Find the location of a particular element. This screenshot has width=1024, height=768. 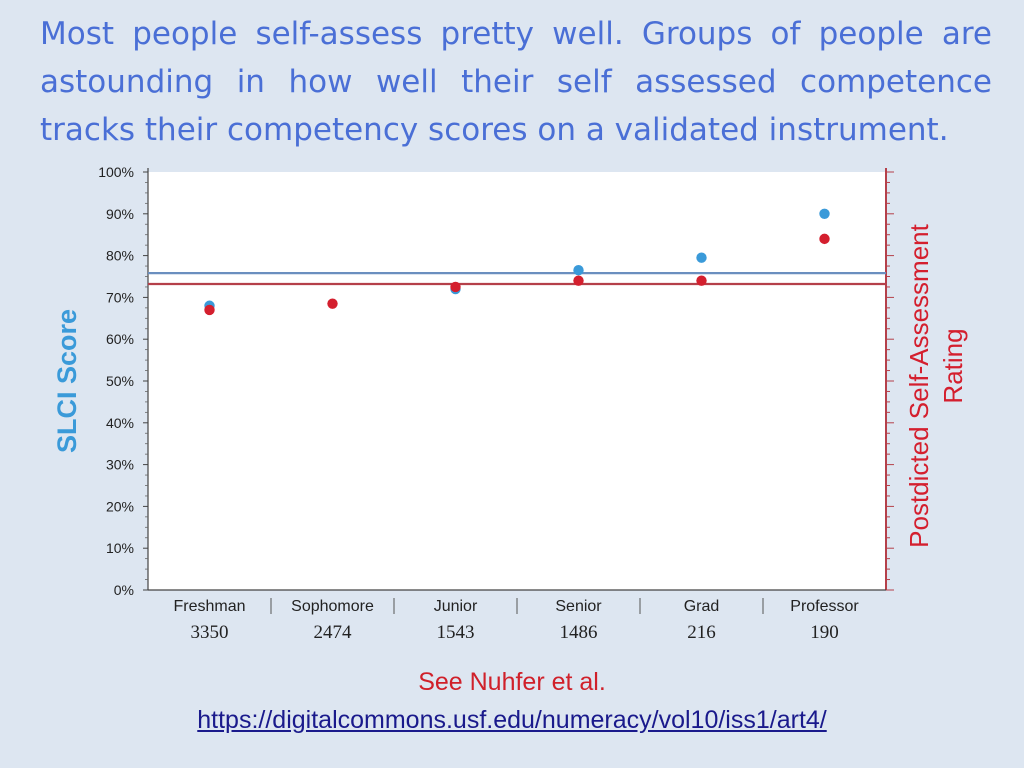

y-tick-label: 60% is located at coordinates (120, 339).